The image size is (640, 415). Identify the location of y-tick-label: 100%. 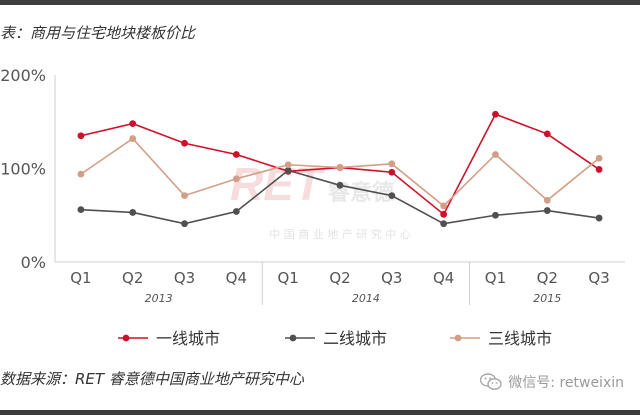
(23, 169).